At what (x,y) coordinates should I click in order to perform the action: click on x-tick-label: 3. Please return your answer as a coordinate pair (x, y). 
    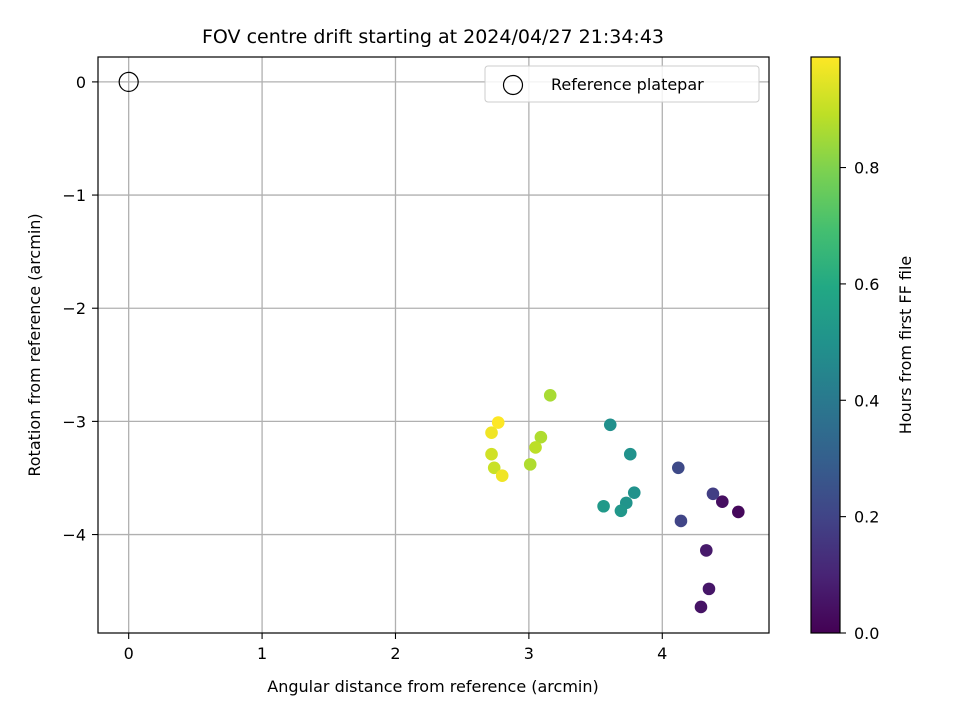
    Looking at the image, I should click on (529, 653).